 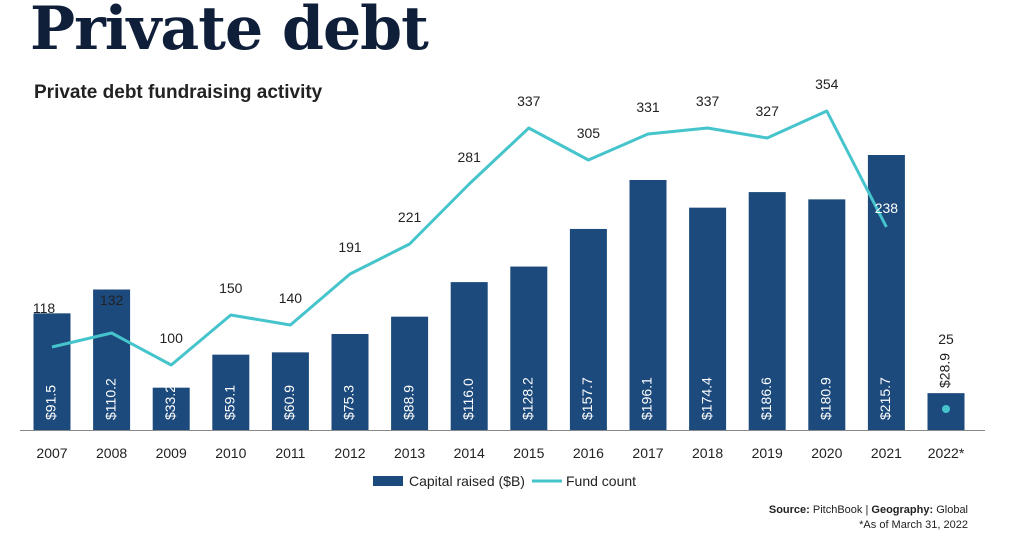 I want to click on bar-value-label: $116.0, so click(x=468, y=399).